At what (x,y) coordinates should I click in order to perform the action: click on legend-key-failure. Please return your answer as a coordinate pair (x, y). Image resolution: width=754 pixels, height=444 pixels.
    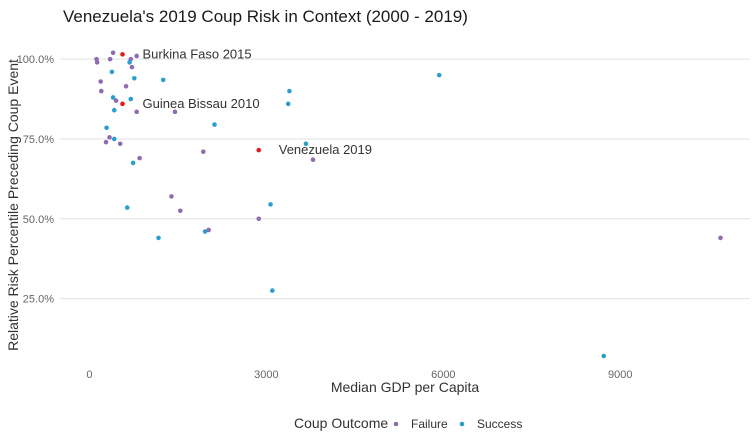
    Looking at the image, I should click on (396, 424).